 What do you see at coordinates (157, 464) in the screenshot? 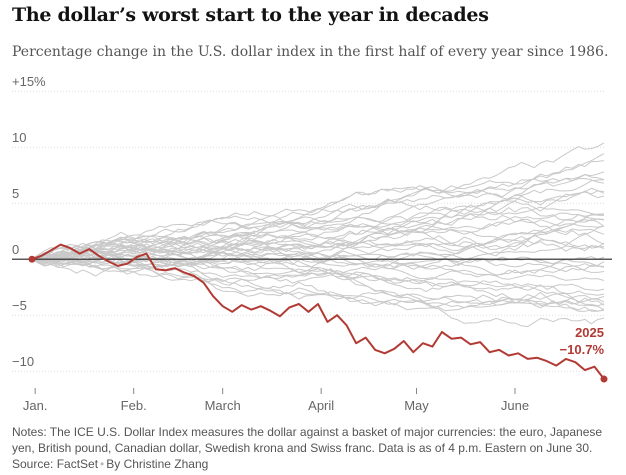
I see `byline-text: By Christine Zhang` at bounding box center [157, 464].